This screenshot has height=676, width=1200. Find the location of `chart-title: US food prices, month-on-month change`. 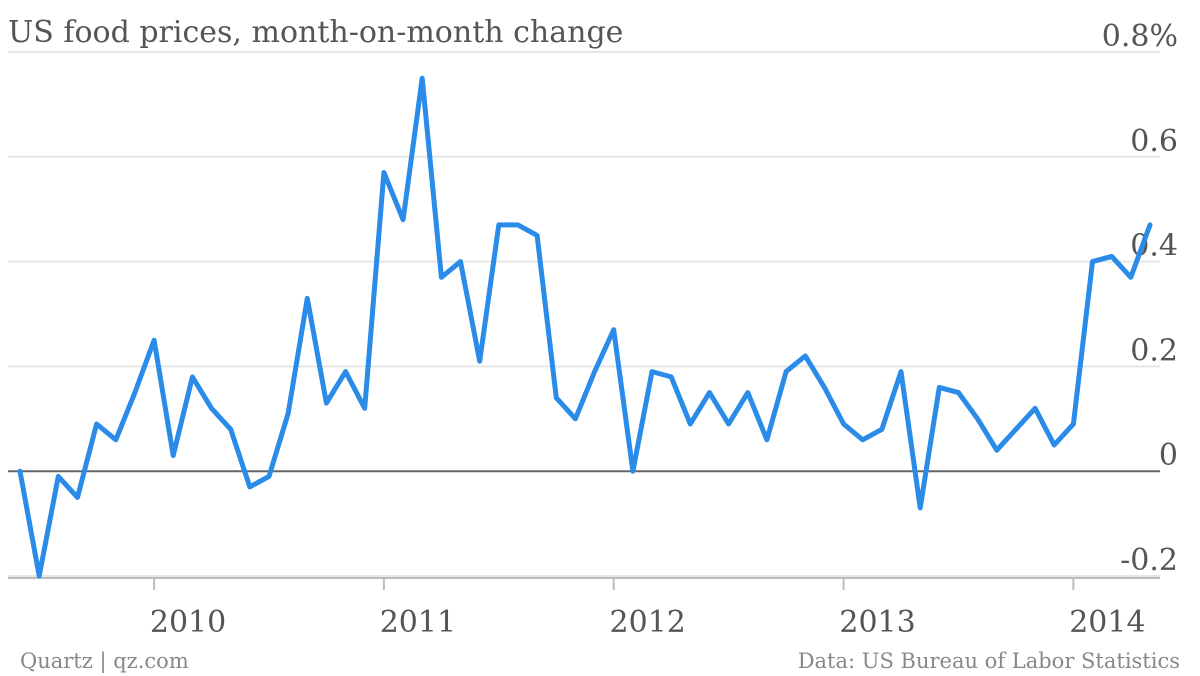

chart-title: US food prices, month-on-month change is located at coordinates (315, 32).